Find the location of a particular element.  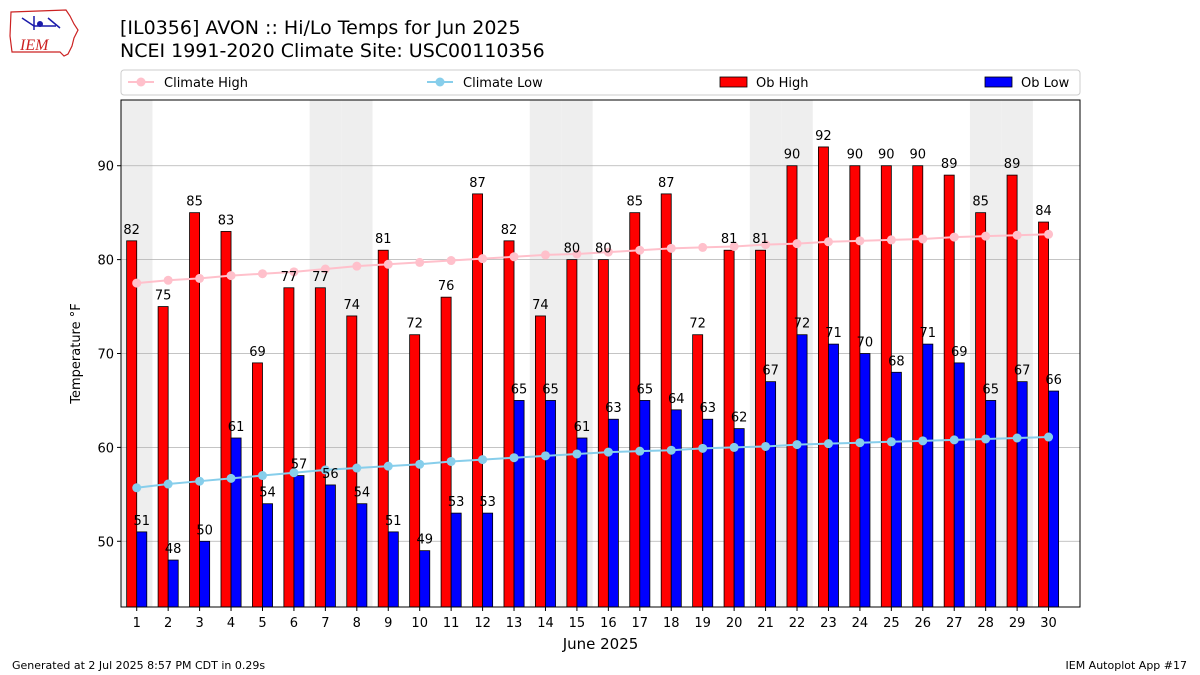

x-tick-label: 11 is located at coordinates (451, 623).